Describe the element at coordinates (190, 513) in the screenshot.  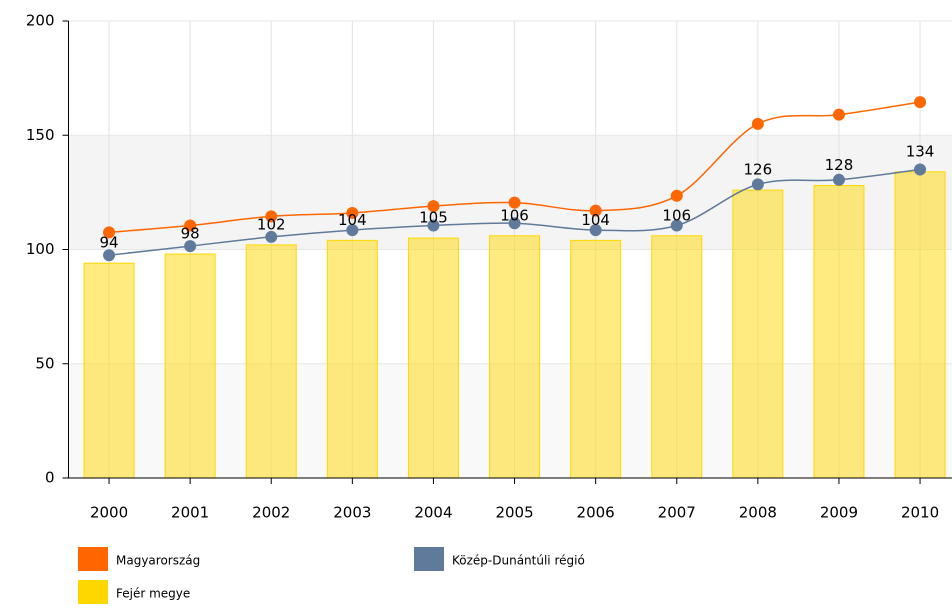
I see `x-tick-label: 2001` at that location.